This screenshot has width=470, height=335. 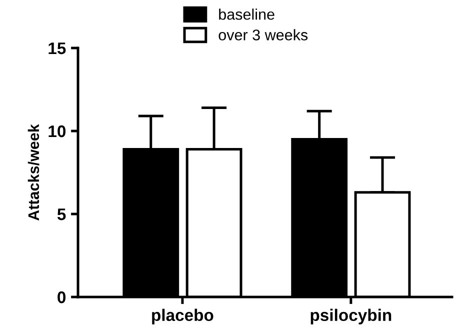 What do you see at coordinates (62, 297) in the screenshot?
I see `y-tick-label: 0` at bounding box center [62, 297].